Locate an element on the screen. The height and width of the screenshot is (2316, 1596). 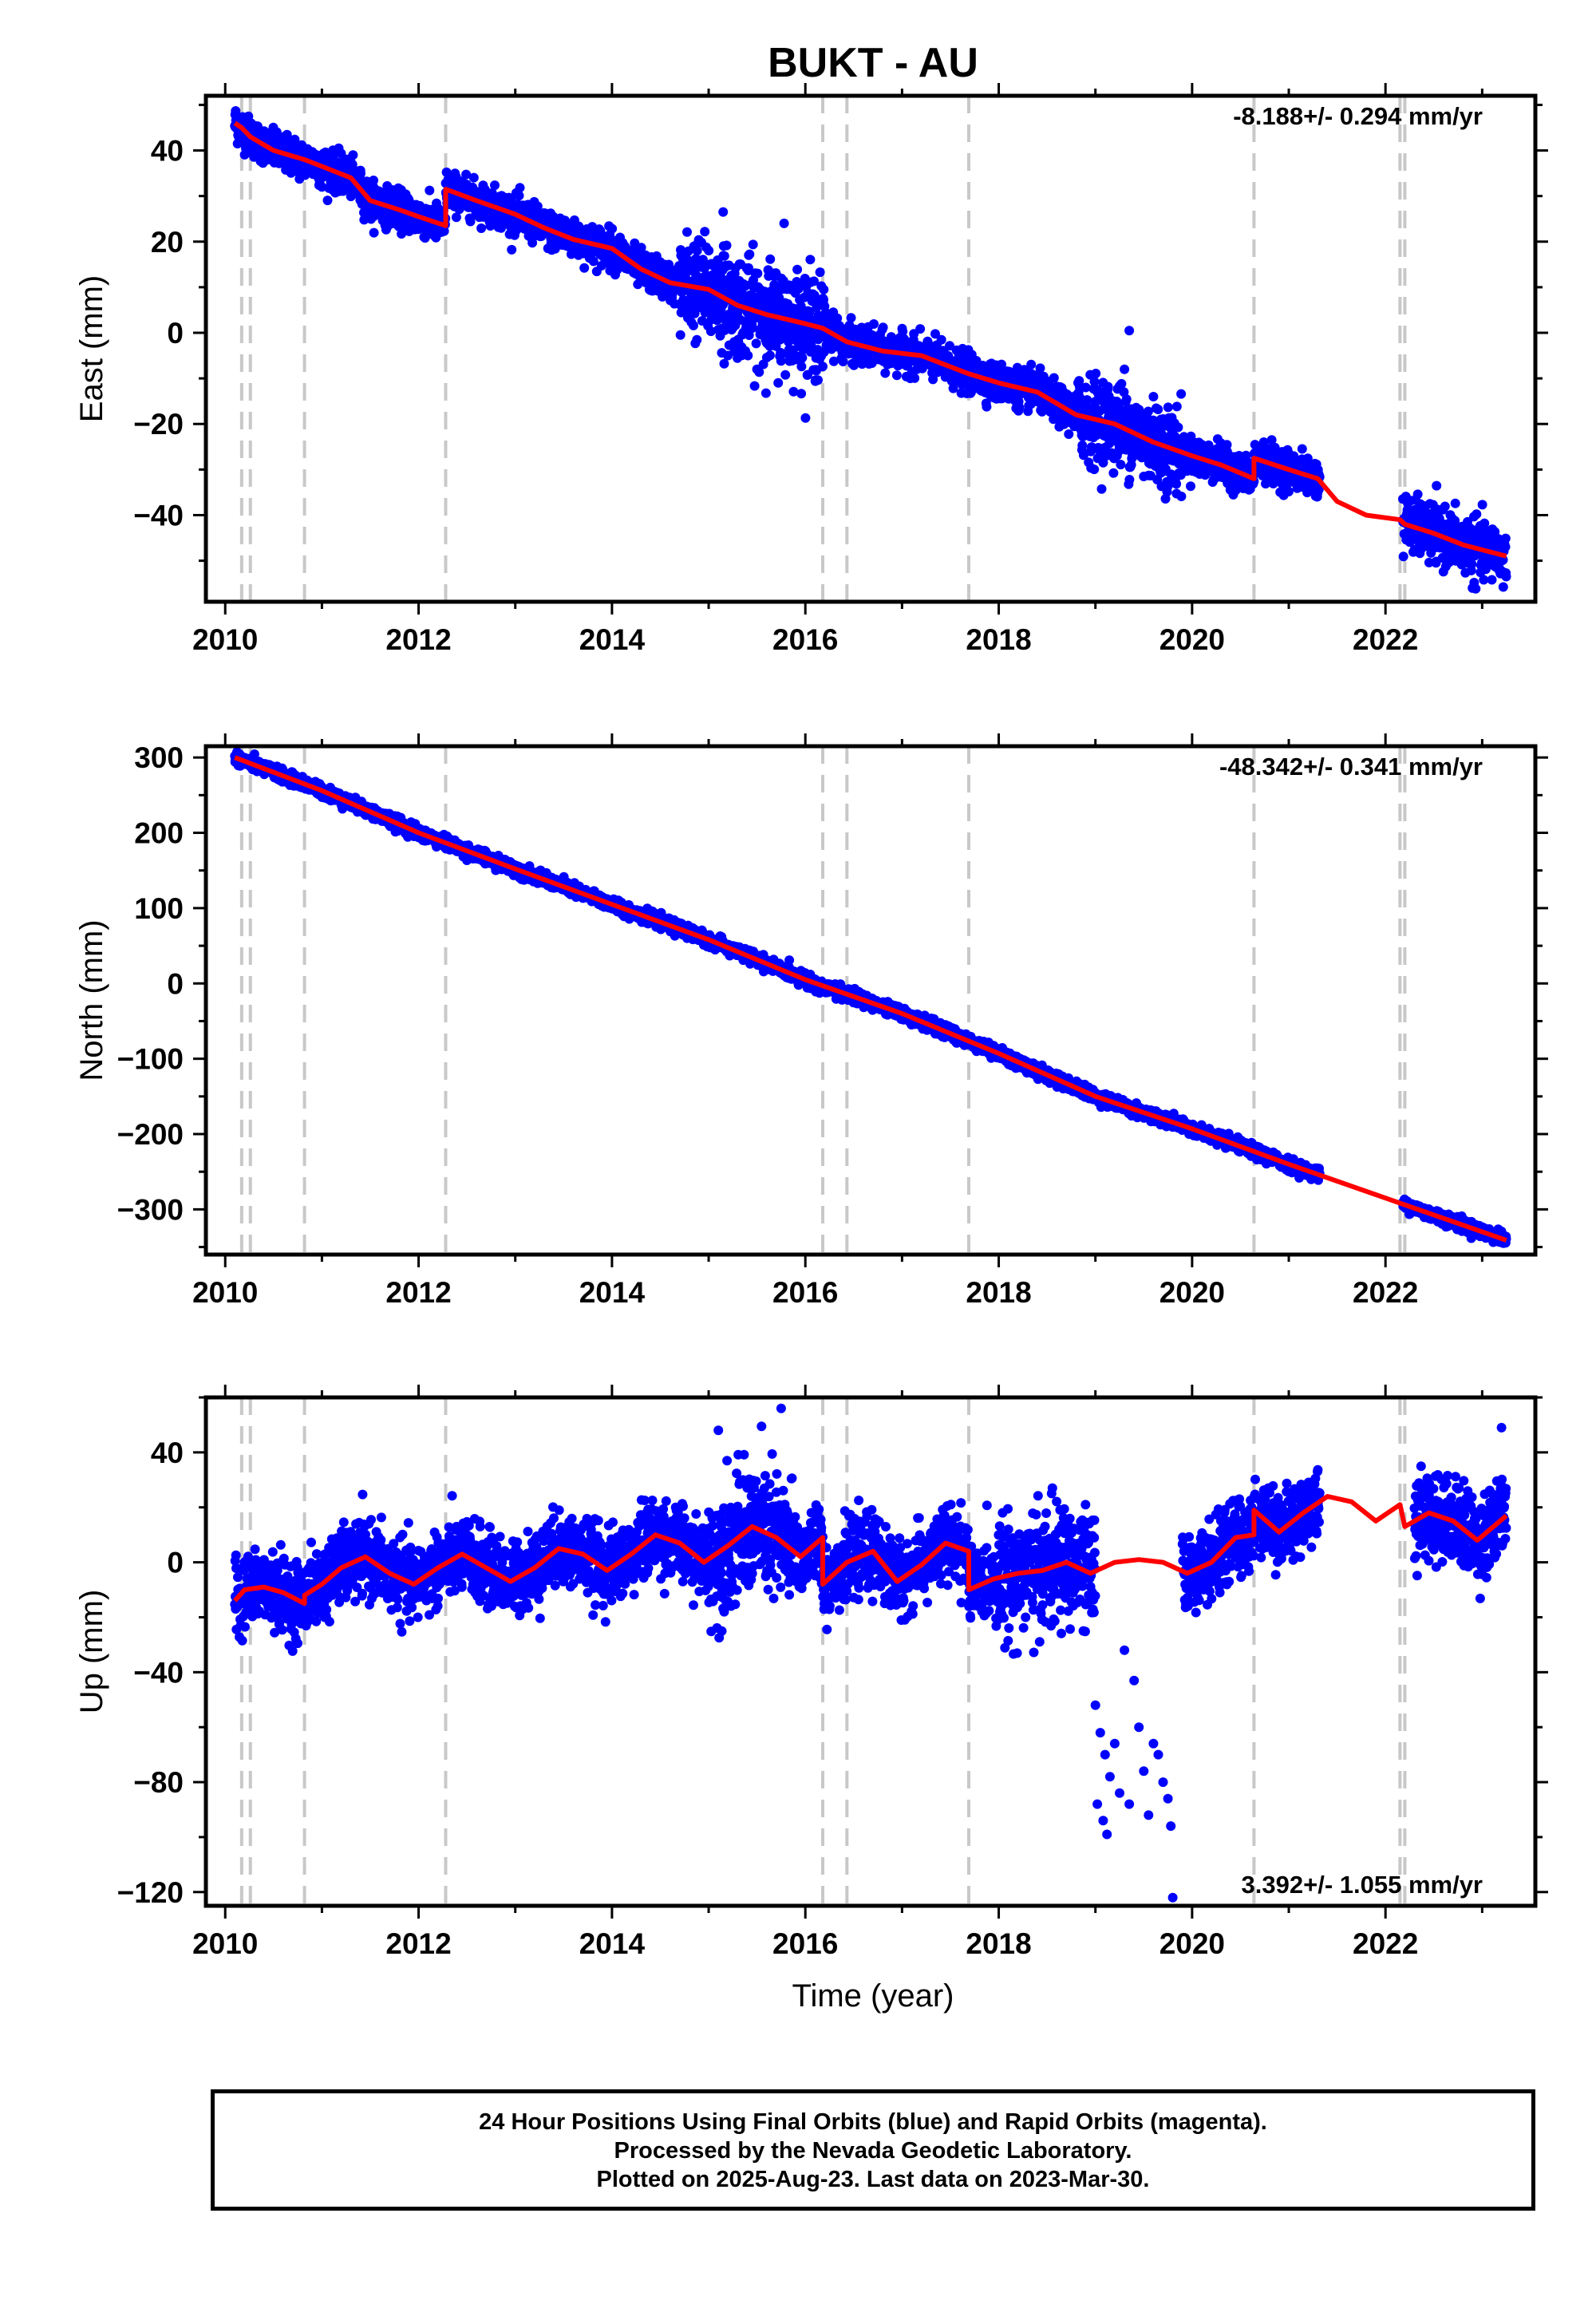
y-tick-label: 0 is located at coordinates (175, 333).